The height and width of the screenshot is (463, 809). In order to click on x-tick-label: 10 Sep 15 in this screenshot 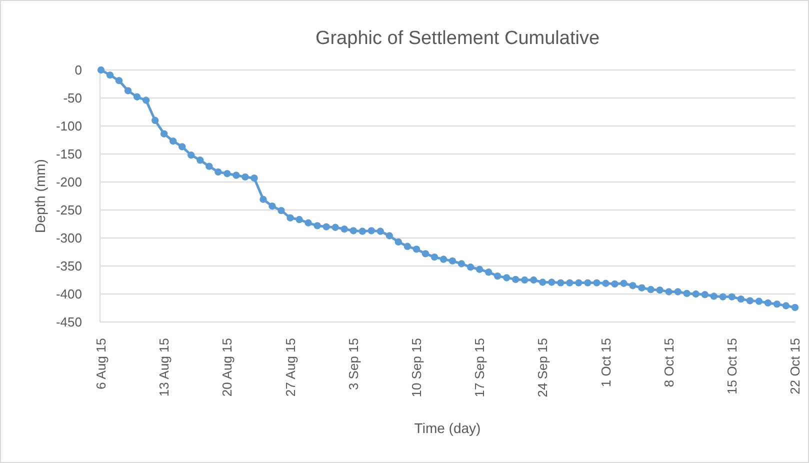, I will do `click(416, 368)`.